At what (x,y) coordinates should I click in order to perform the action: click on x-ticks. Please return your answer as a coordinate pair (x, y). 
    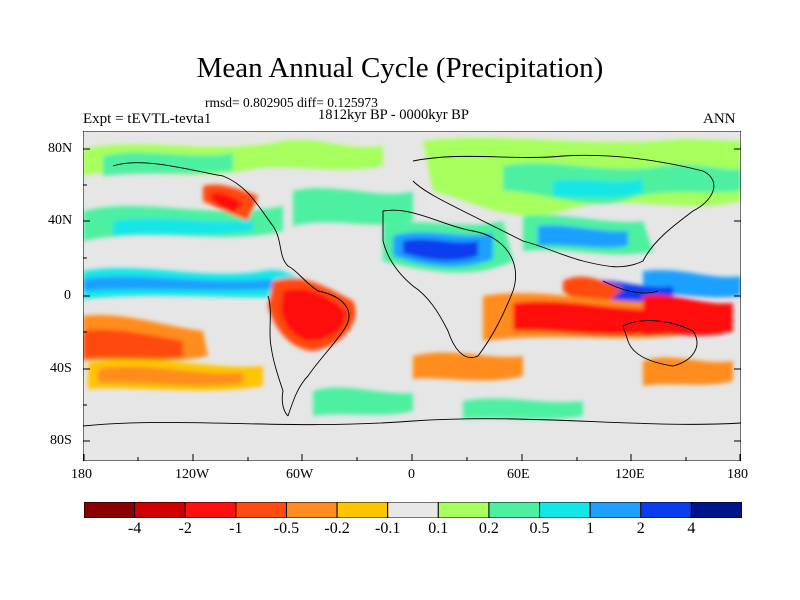
    Looking at the image, I should click on (412, 457).